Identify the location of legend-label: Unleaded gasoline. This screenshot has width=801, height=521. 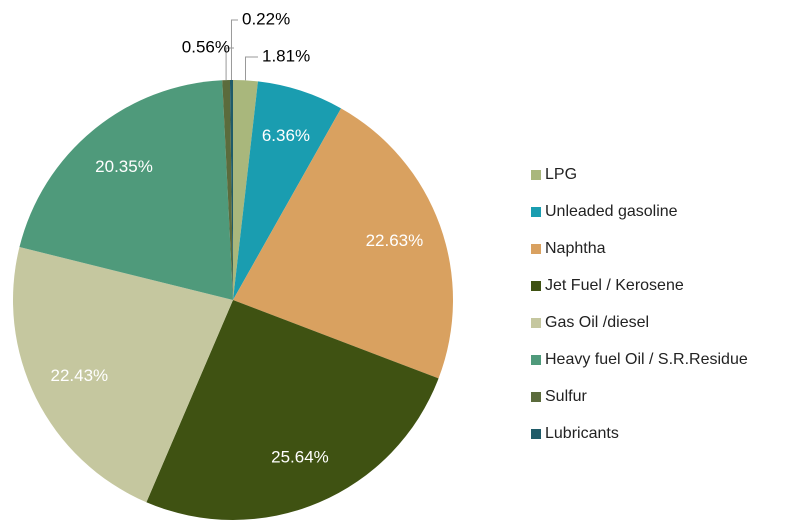
(611, 211).